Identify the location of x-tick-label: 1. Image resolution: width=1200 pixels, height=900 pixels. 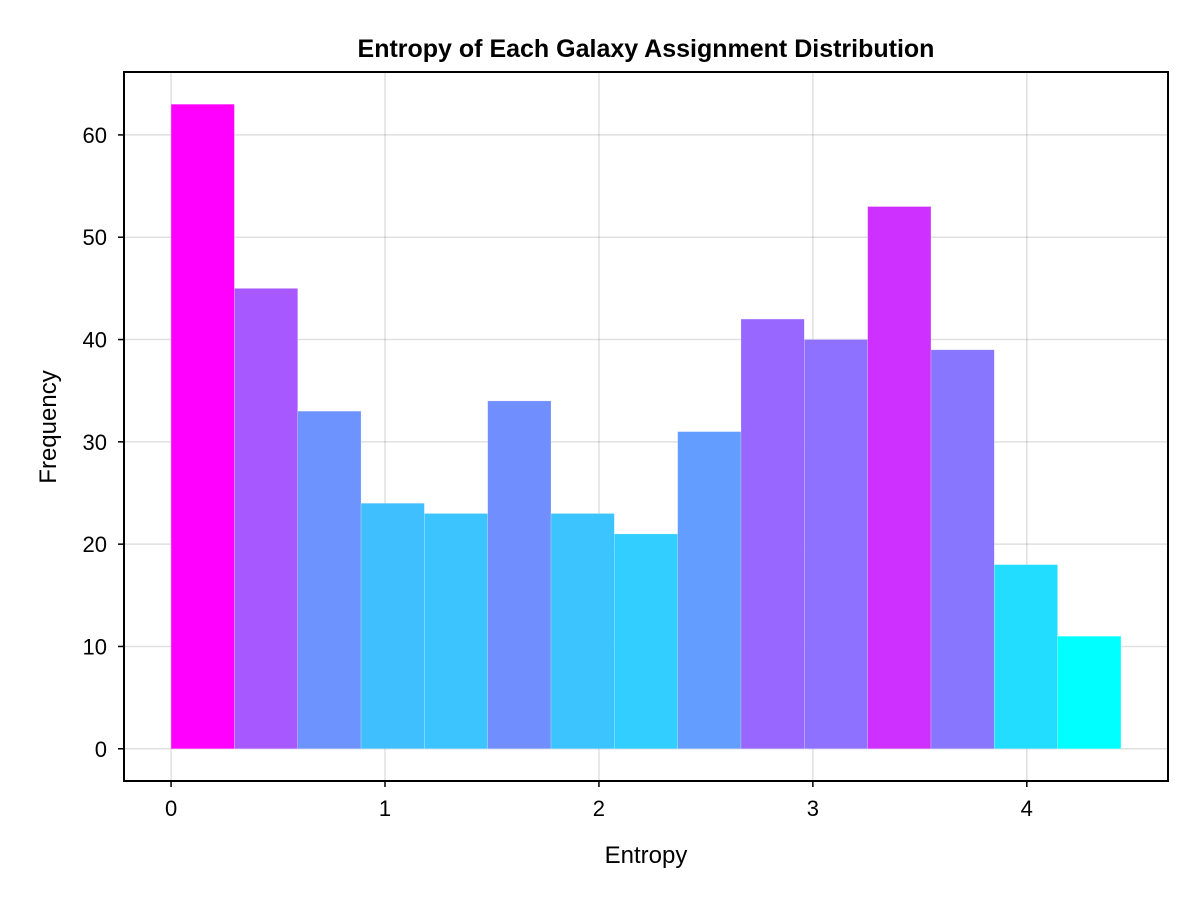
(385, 808).